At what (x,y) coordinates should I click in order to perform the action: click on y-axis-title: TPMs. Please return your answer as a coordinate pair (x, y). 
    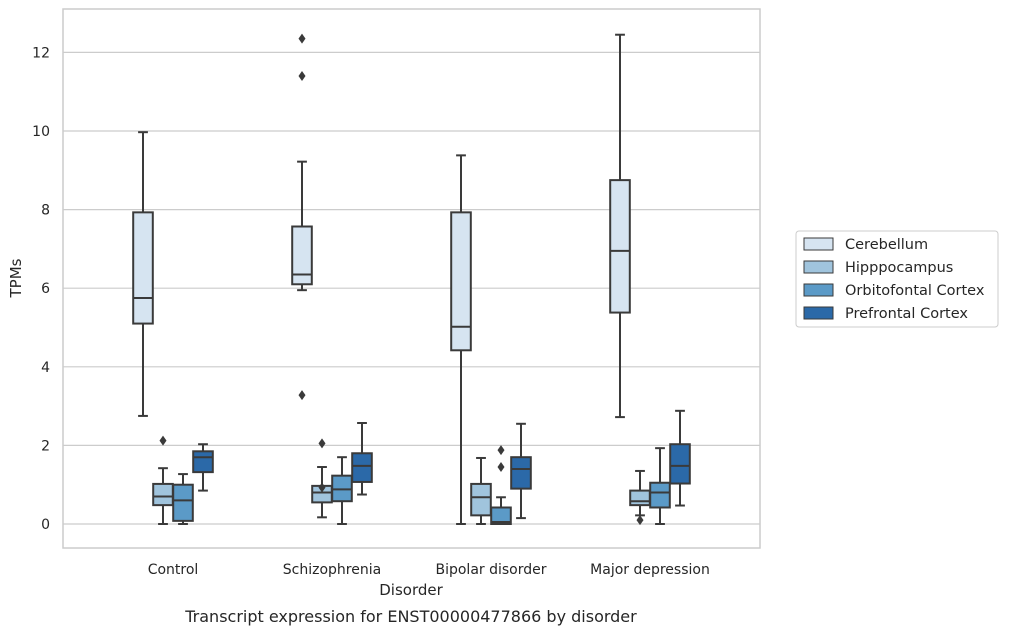
    Looking at the image, I should click on (16, 278).